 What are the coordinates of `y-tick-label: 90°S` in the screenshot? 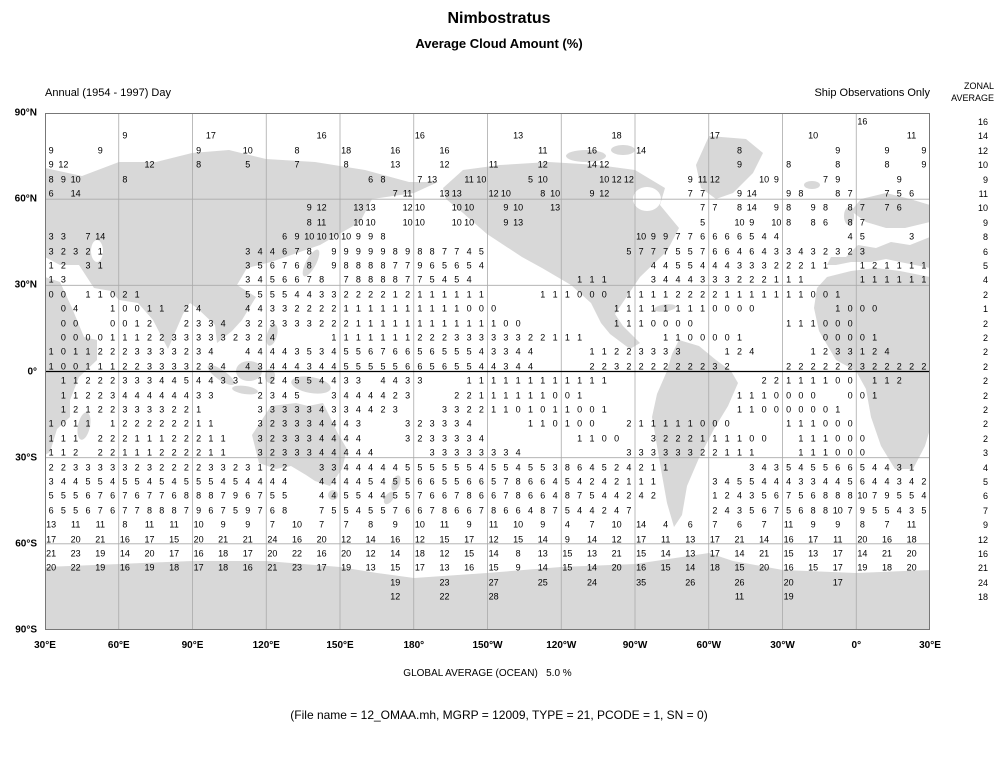 It's located at (26, 630).